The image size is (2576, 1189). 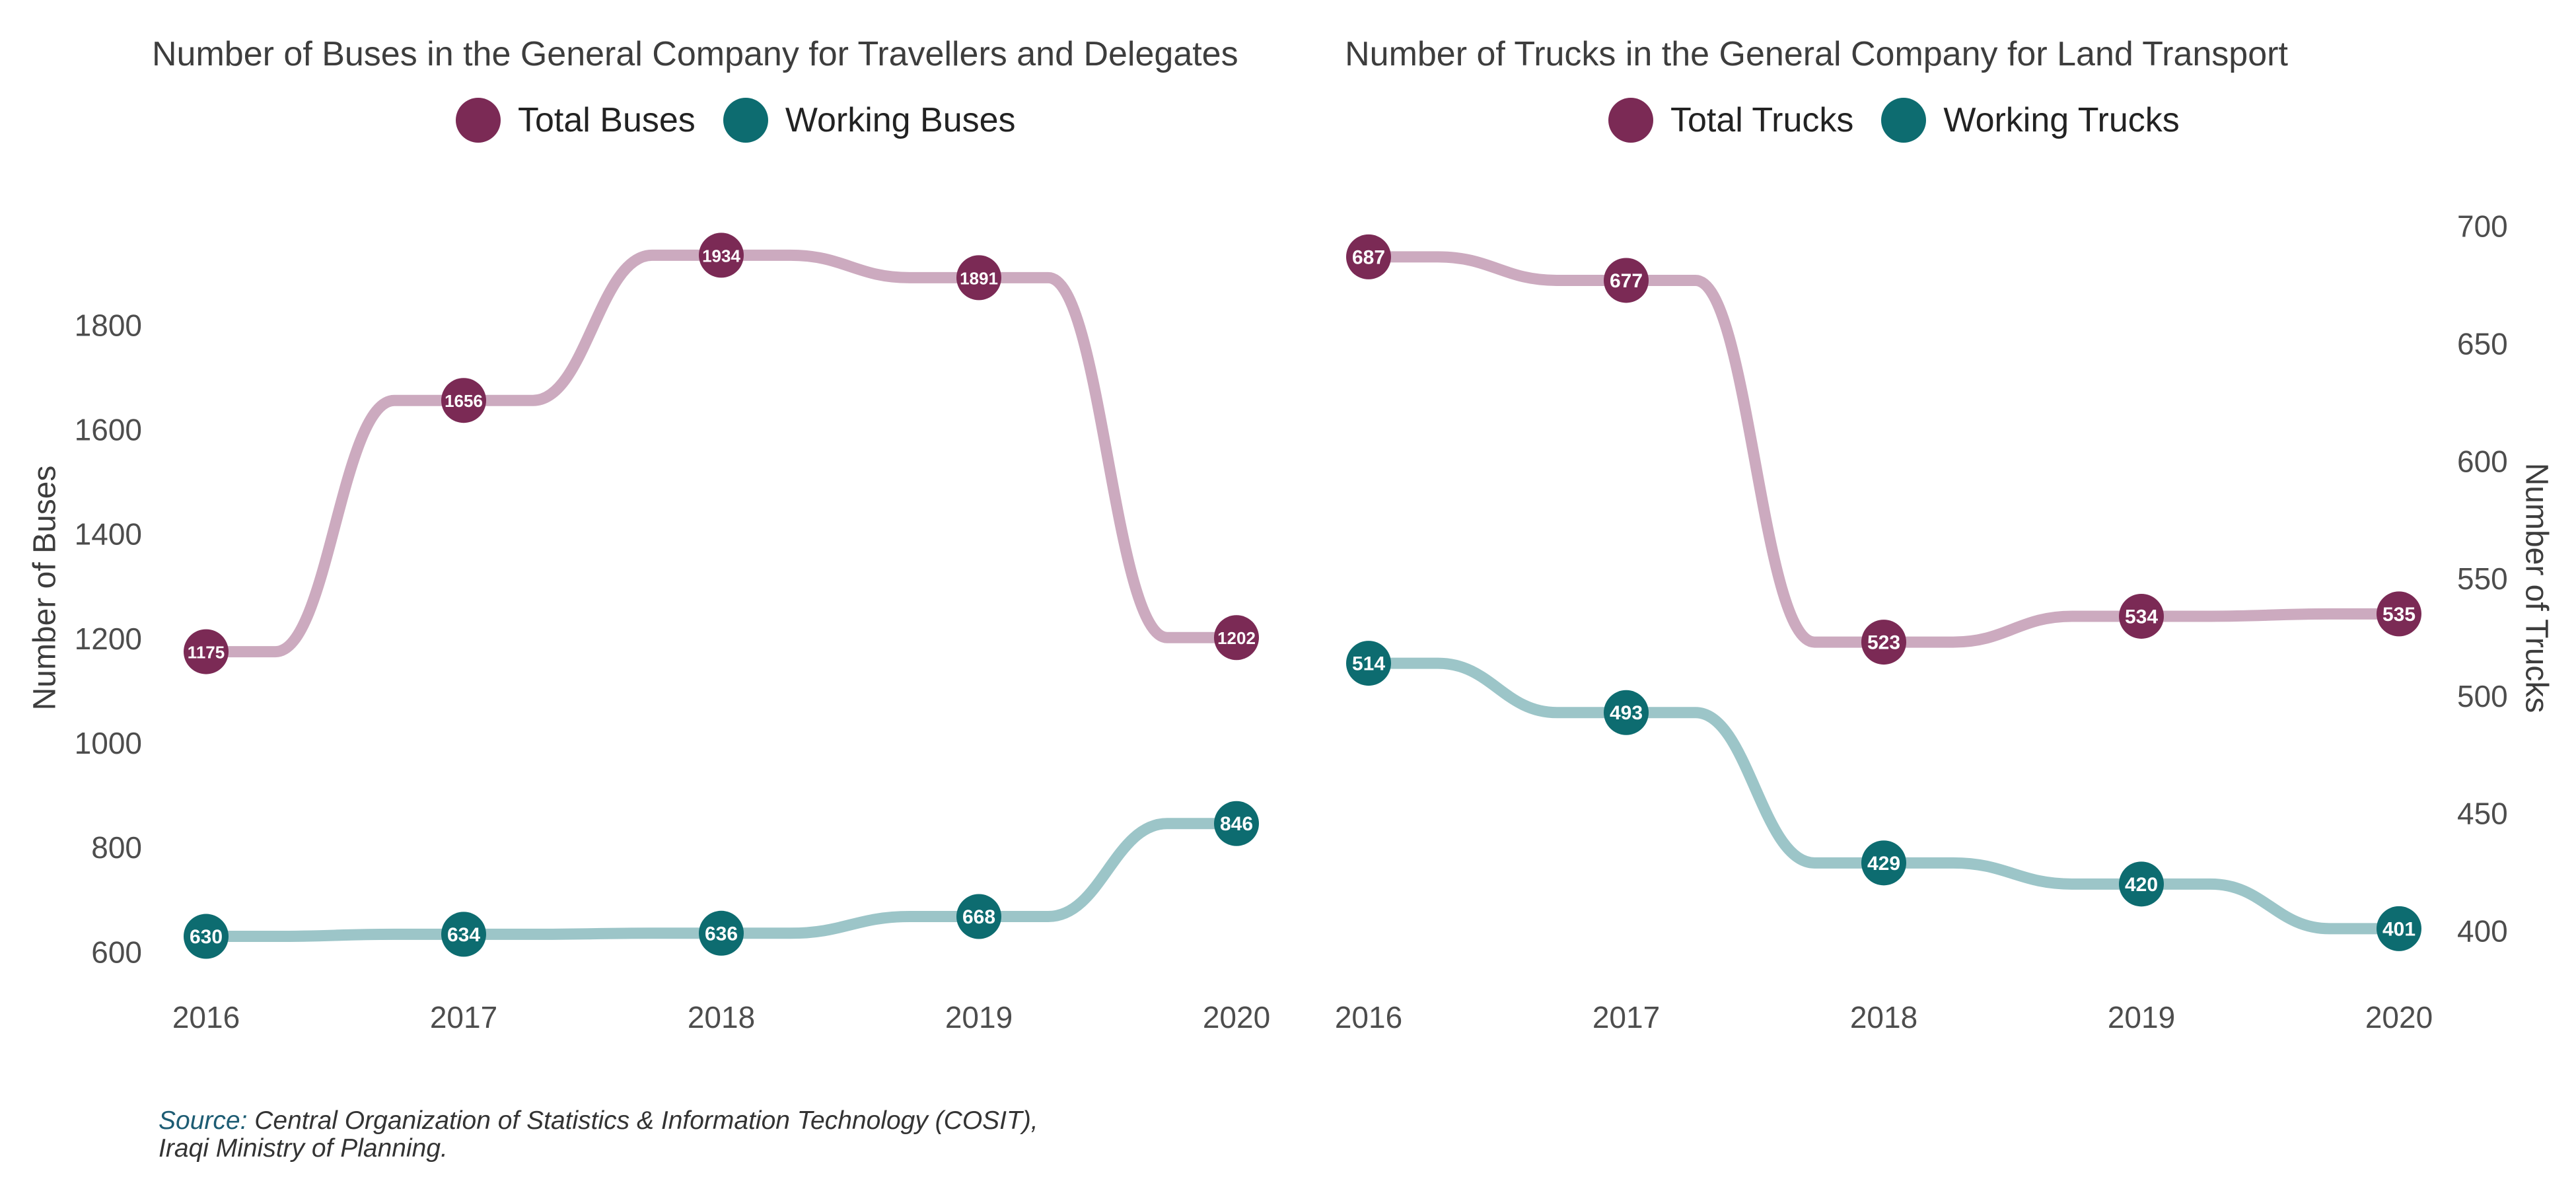 I want to click on x-tick-label-buses-2018: 2018, so click(x=722, y=1017).